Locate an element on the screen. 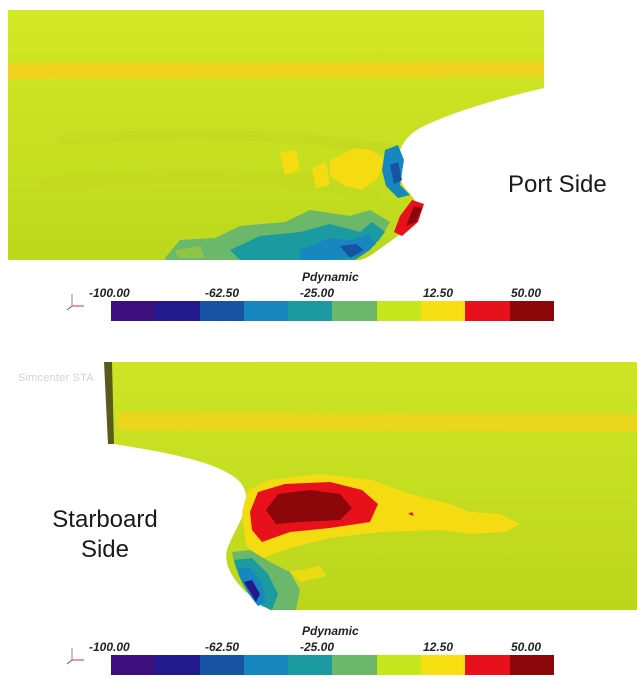 The height and width of the screenshot is (682, 637). starboard-side-label: Starboard Side is located at coordinates (105, 535).